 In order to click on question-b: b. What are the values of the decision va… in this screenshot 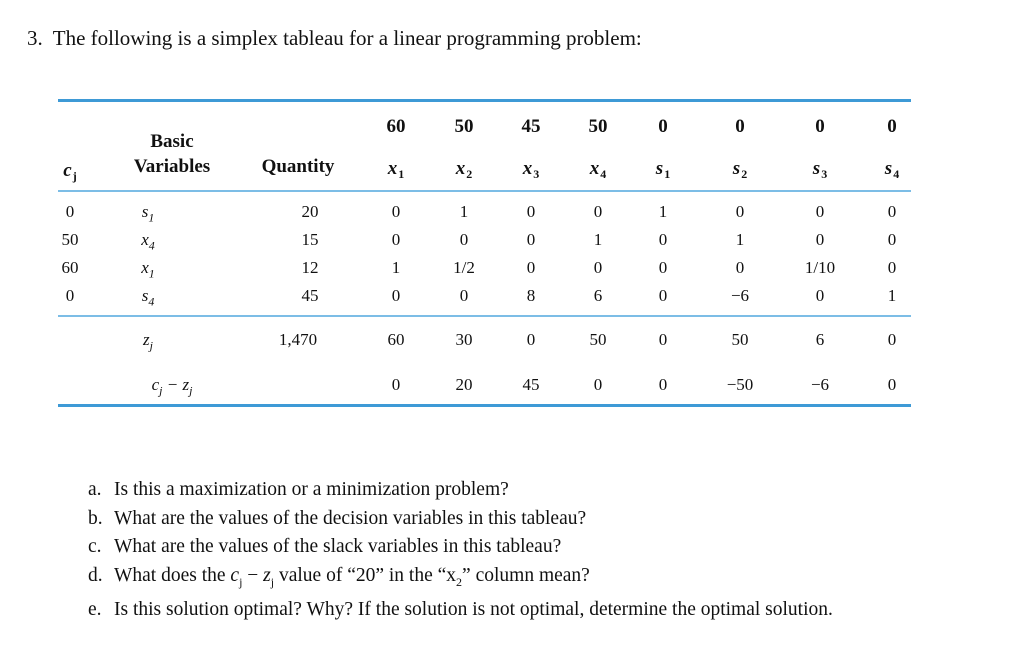, I will do `click(337, 518)`.